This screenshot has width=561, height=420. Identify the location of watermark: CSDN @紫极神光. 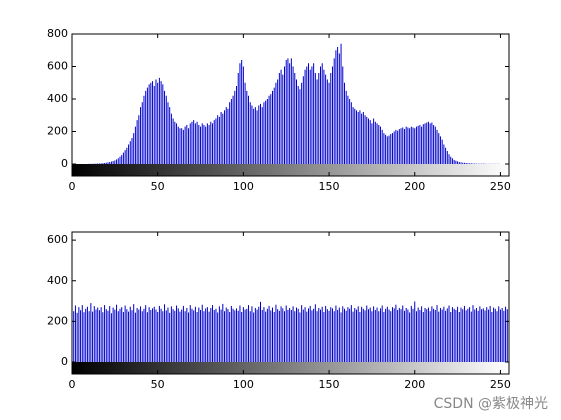
(491, 404).